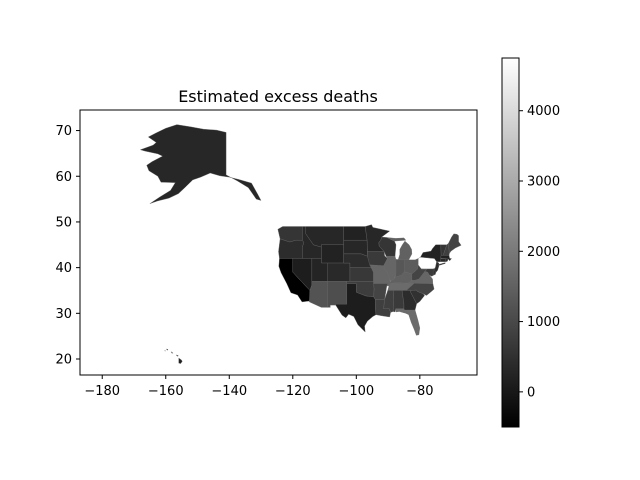 This screenshot has width=640, height=480. Describe the element at coordinates (434, 271) in the screenshot. I see `state-delaware: Delaware: 500` at that location.